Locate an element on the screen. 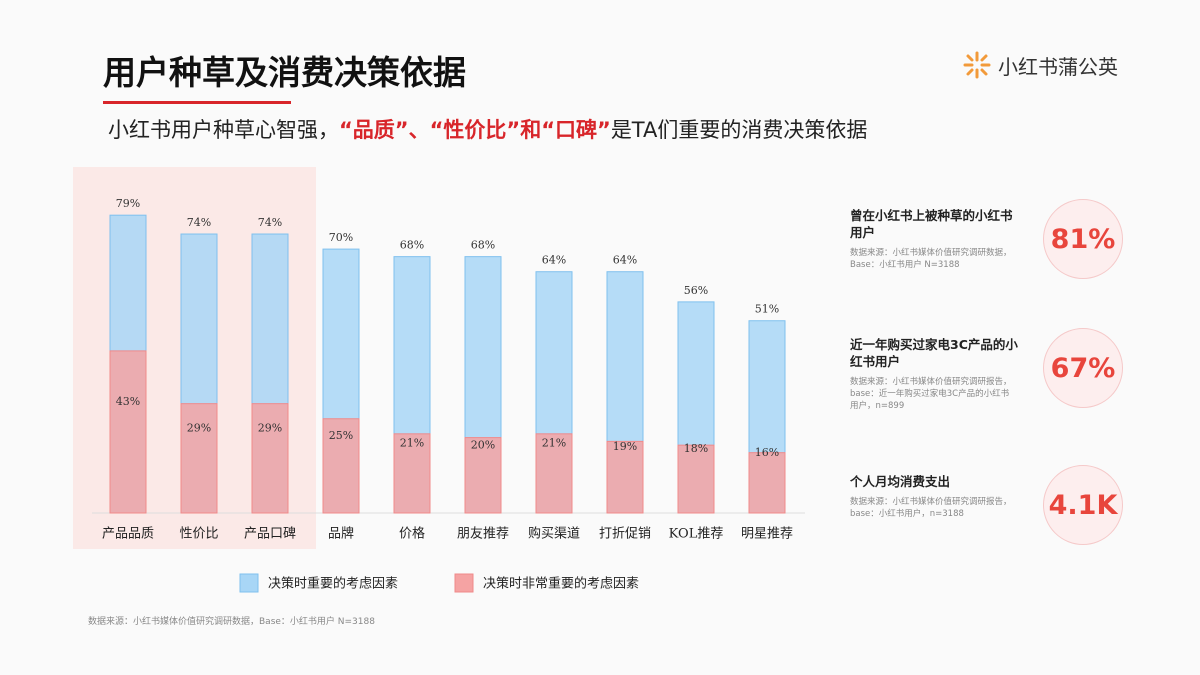 Image resolution: width=1200 pixels, height=675 pixels. title-underline is located at coordinates (197, 102).